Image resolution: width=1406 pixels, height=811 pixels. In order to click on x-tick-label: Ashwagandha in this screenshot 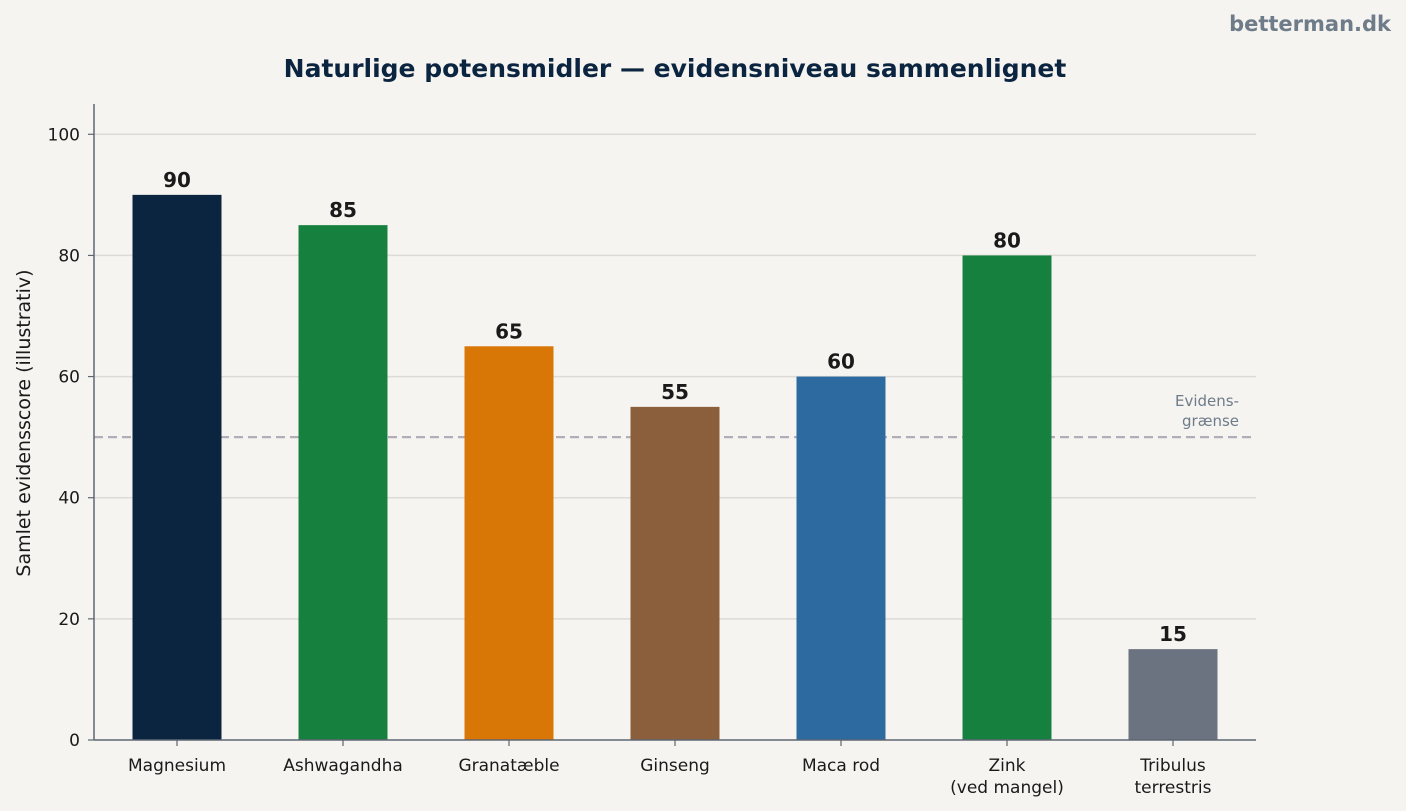, I will do `click(343, 766)`.